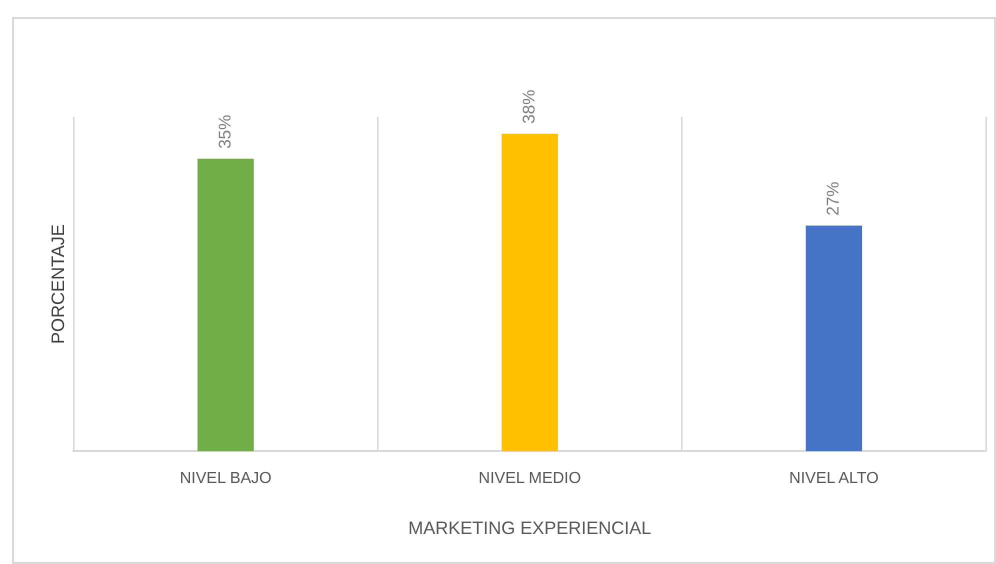 The width and height of the screenshot is (996, 564). What do you see at coordinates (833, 199) in the screenshot?
I see `data-label: 27%` at bounding box center [833, 199].